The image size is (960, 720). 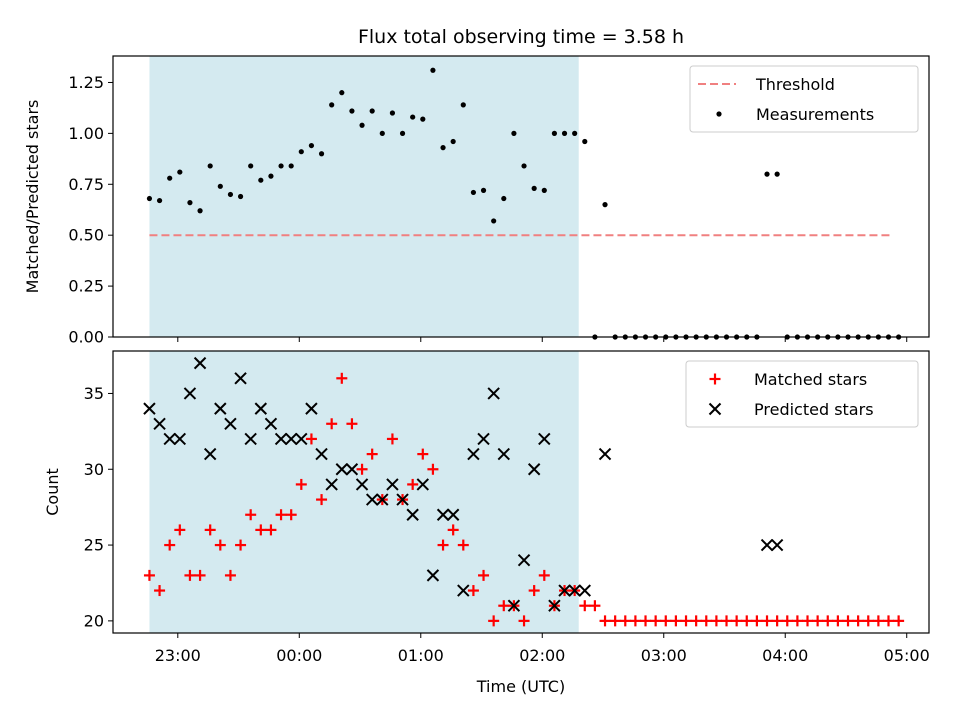 What do you see at coordinates (90, 210) in the screenshot?
I see `ratio-y-axis-ticks: 0.00 0.25 0.50 0.75 1.00 1.25` at bounding box center [90, 210].